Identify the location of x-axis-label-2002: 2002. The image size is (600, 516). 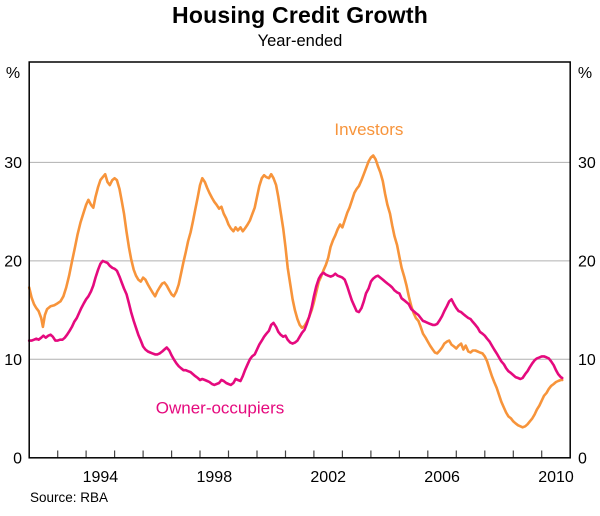
(328, 477).